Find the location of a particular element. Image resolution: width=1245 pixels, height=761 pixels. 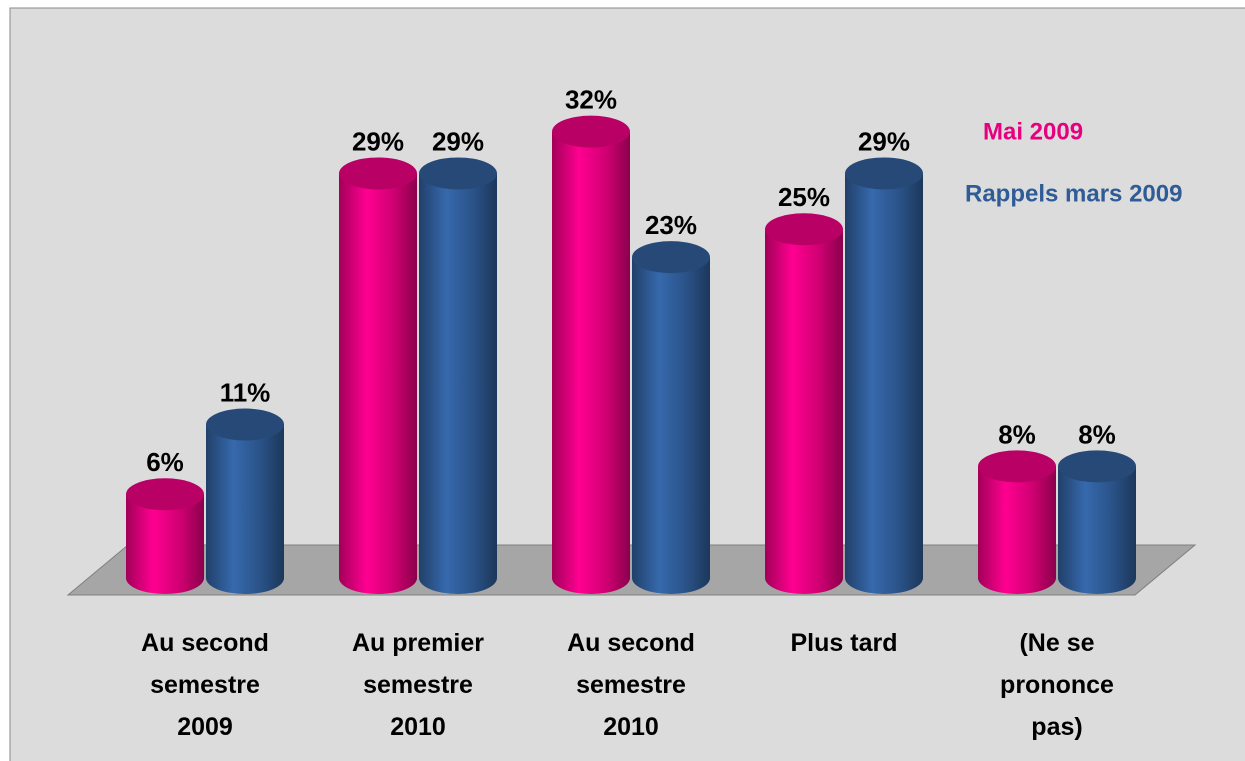

legend-entry: Rappels mars 2009 is located at coordinates (1073, 193).